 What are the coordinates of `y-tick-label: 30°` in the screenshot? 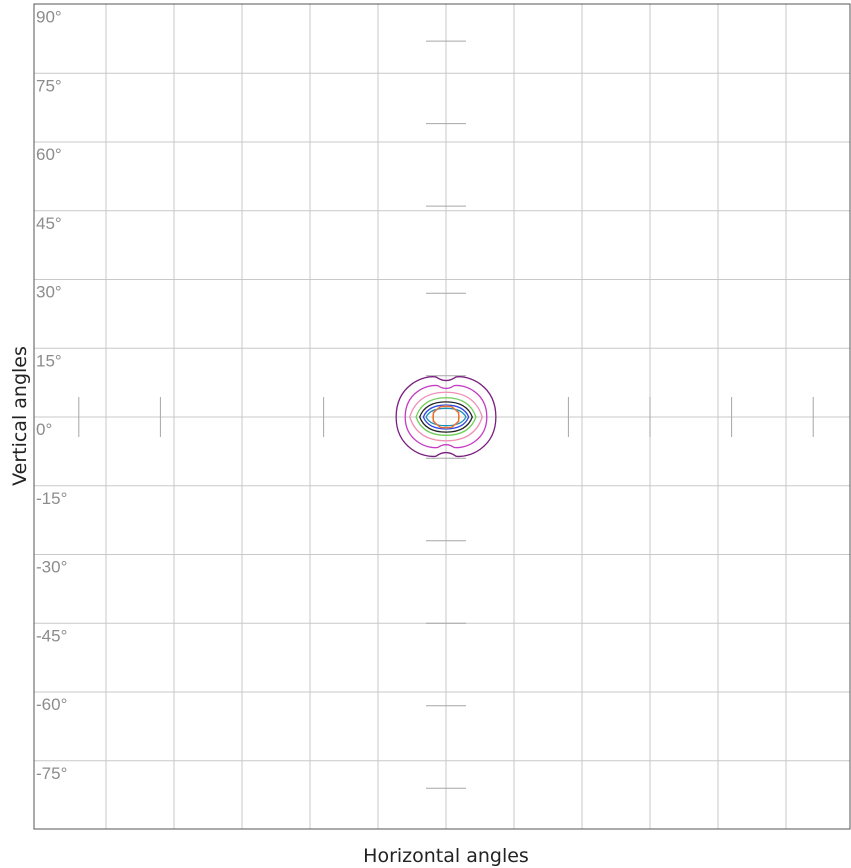 It's located at (49, 292).